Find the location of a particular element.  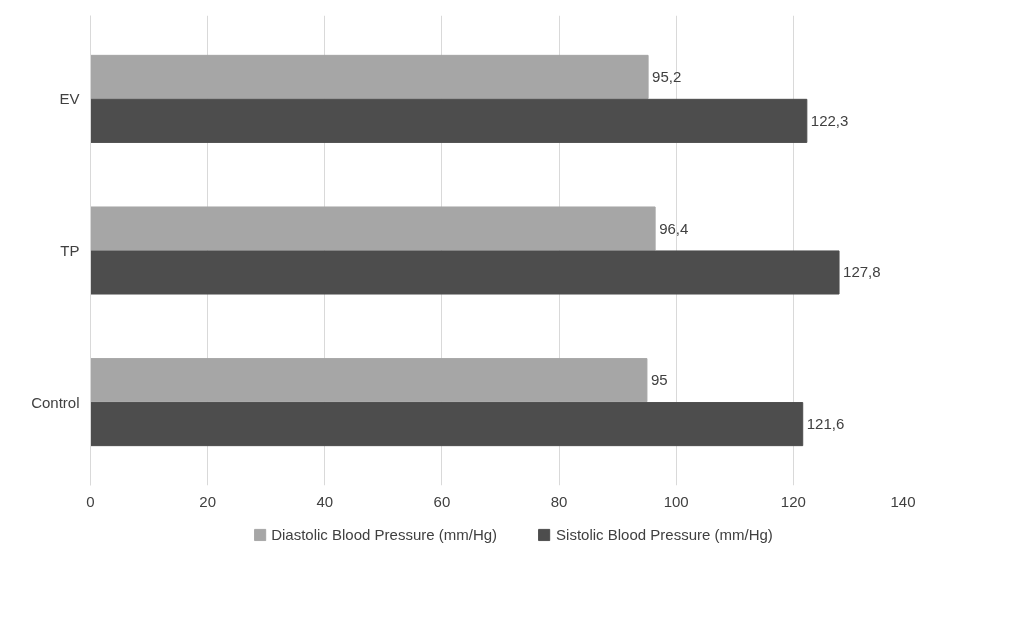

legend-label: Diastolic Blood Pressure (mm/Hg) is located at coordinates (384, 534).